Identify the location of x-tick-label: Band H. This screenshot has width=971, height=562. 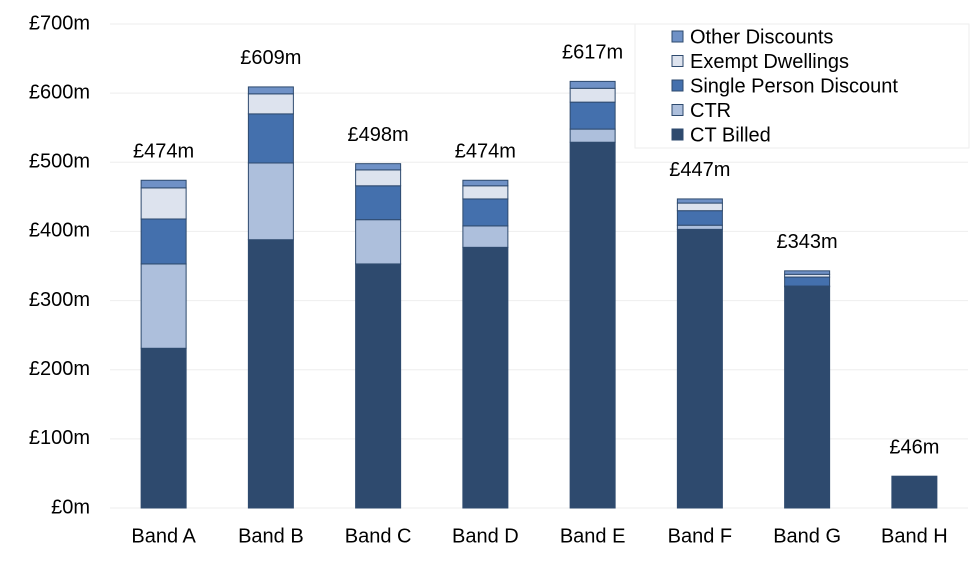
(914, 536).